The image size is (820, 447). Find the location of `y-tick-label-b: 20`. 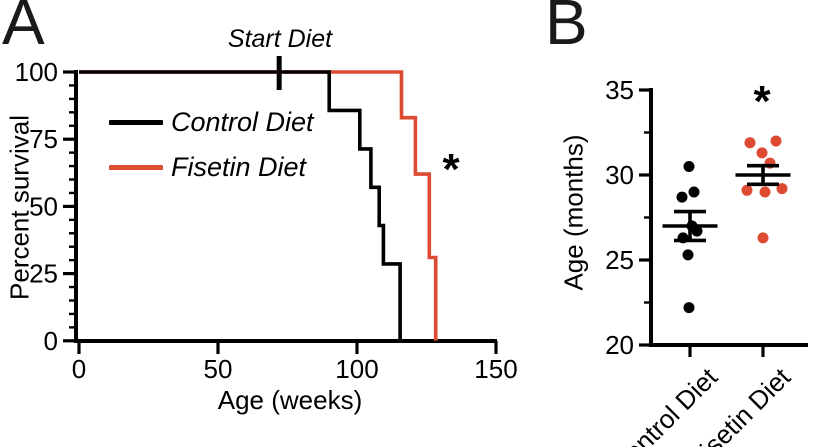

y-tick-label-b: 20 is located at coordinates (619, 345).